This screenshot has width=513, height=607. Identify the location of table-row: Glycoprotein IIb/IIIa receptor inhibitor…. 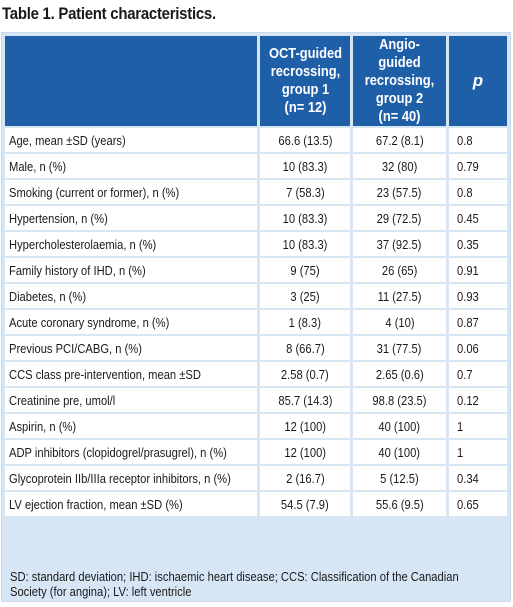
(256, 477).